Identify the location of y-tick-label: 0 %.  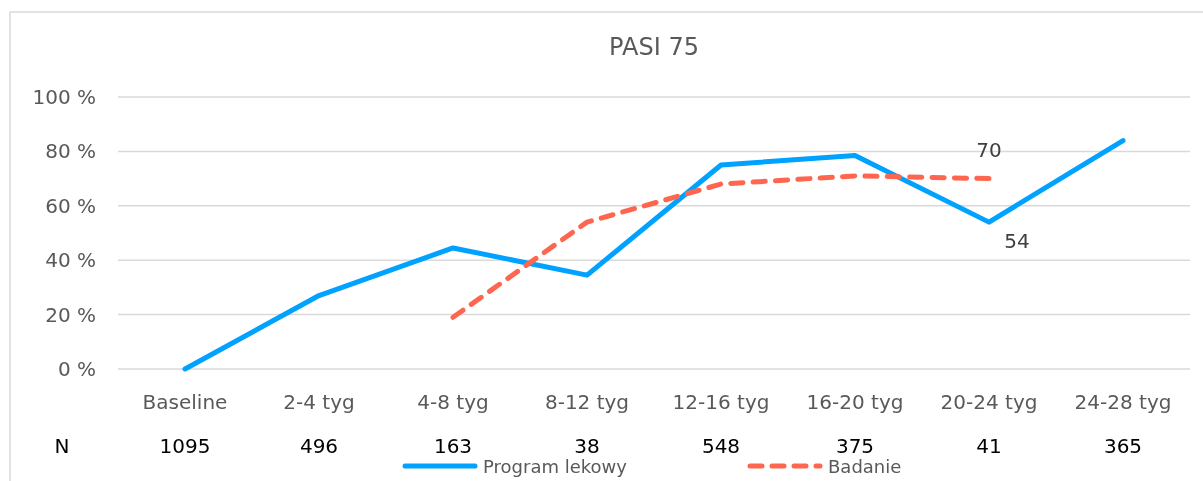
(76, 369).